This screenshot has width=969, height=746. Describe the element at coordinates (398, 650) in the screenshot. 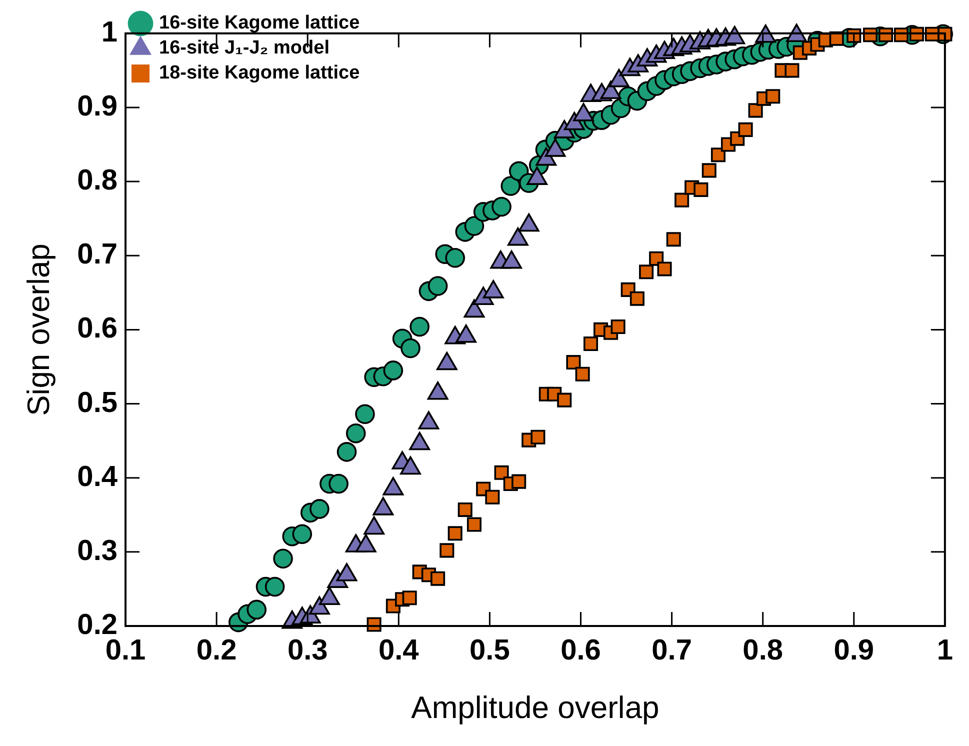

I see `x-tick-label: 0.4` at that location.